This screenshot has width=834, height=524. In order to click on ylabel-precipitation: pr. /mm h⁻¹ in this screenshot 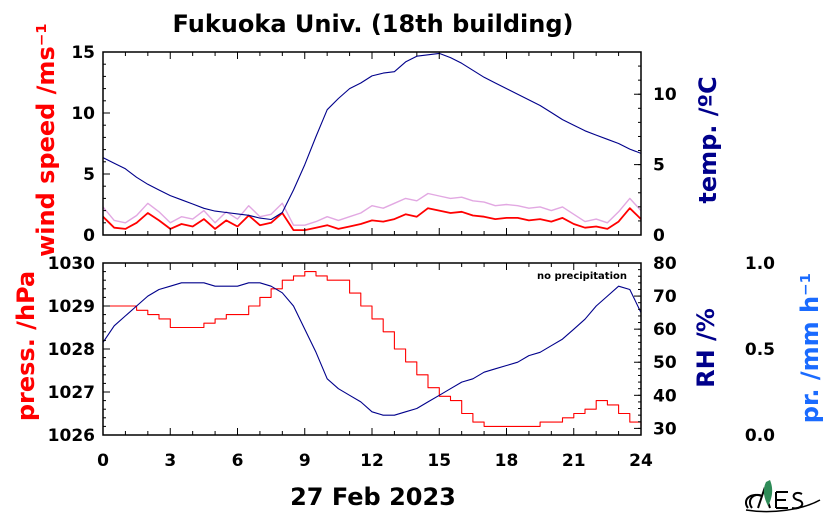, I will do `click(810, 348)`.